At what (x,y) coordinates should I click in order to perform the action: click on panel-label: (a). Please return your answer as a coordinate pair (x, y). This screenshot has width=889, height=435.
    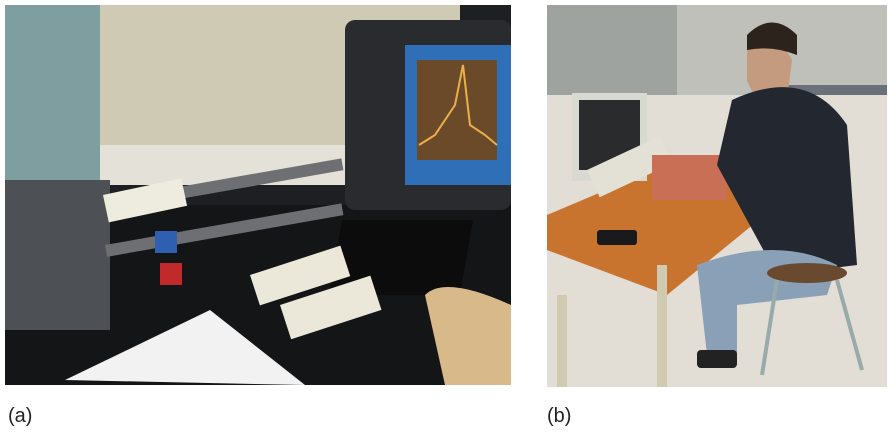
    Looking at the image, I should click on (20, 416).